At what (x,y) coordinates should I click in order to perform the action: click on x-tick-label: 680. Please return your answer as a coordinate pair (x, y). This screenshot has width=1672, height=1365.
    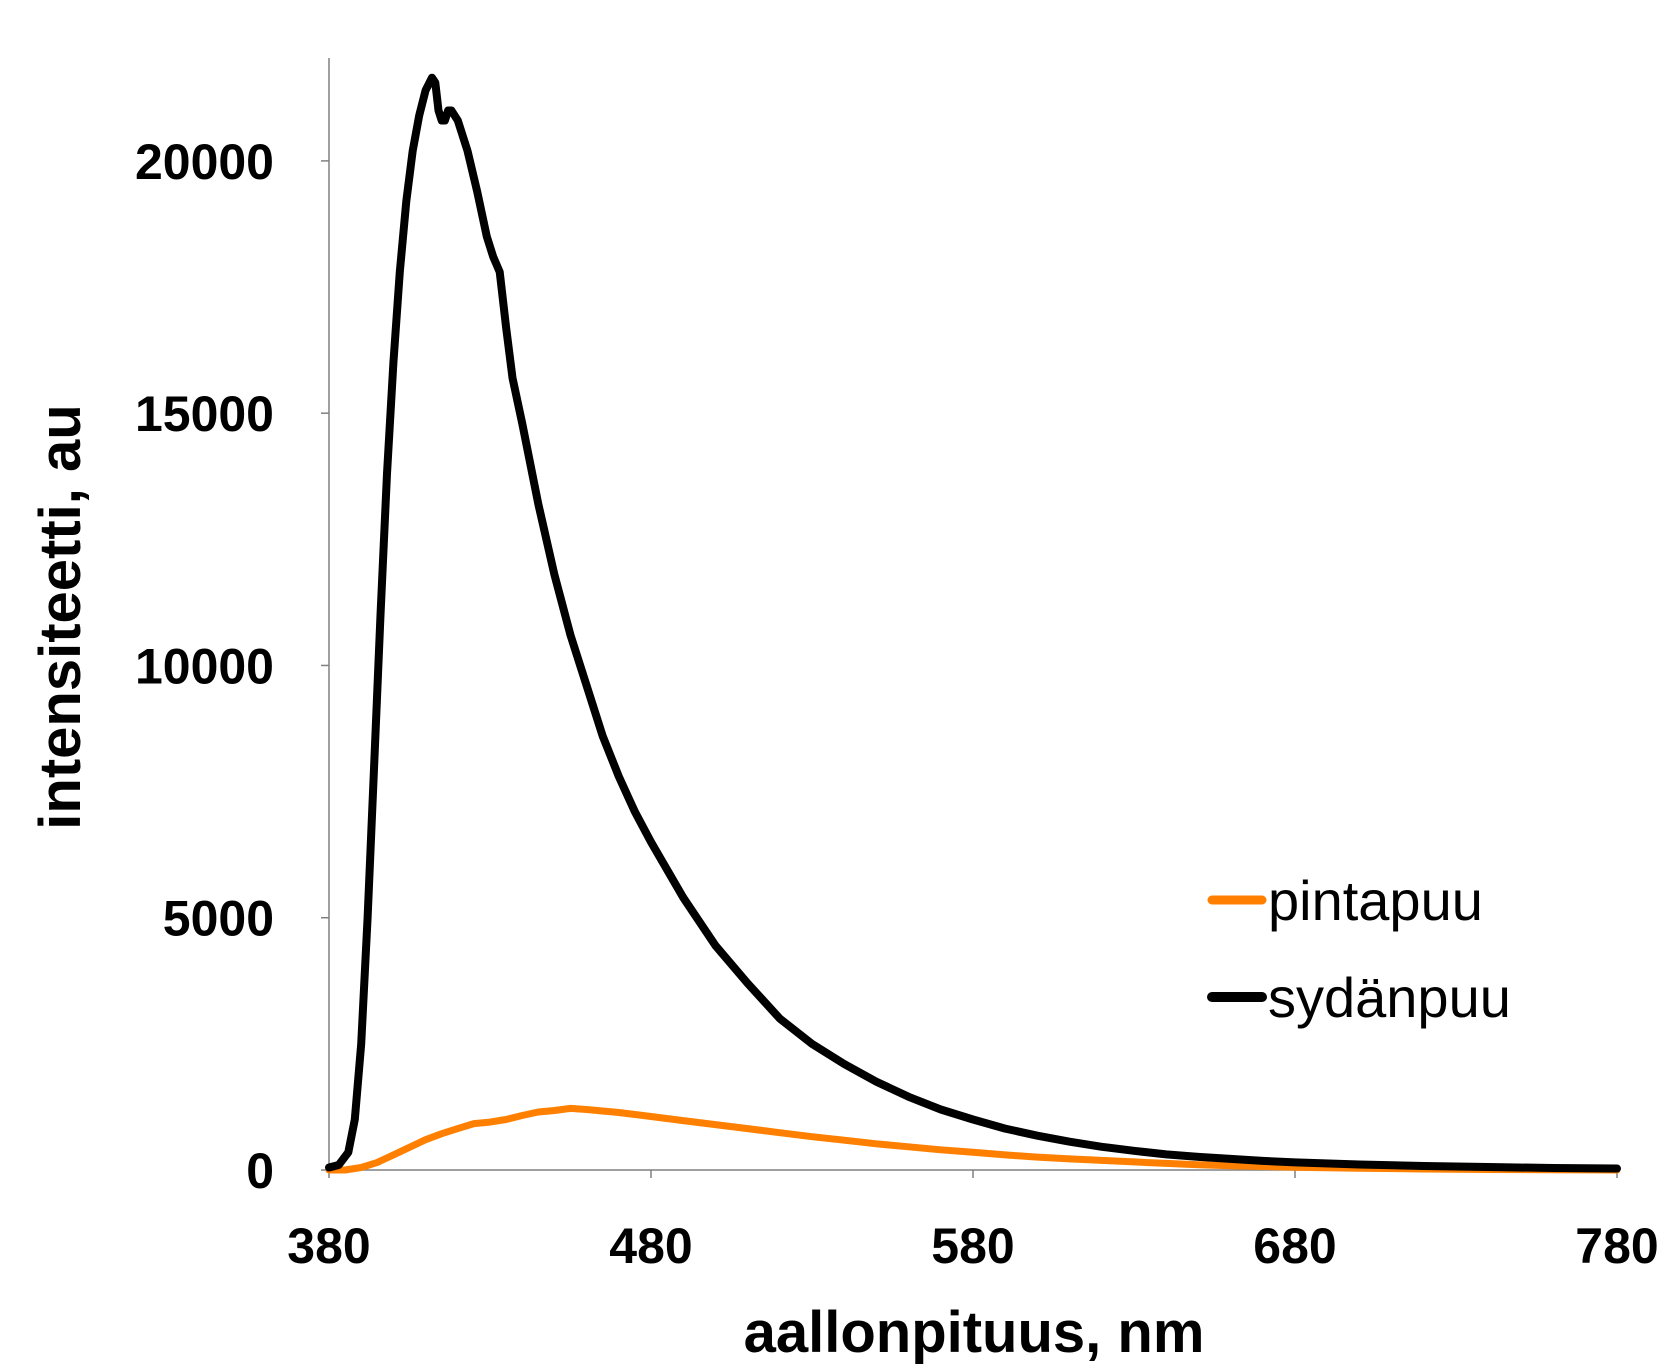
    Looking at the image, I should click on (1294, 1246).